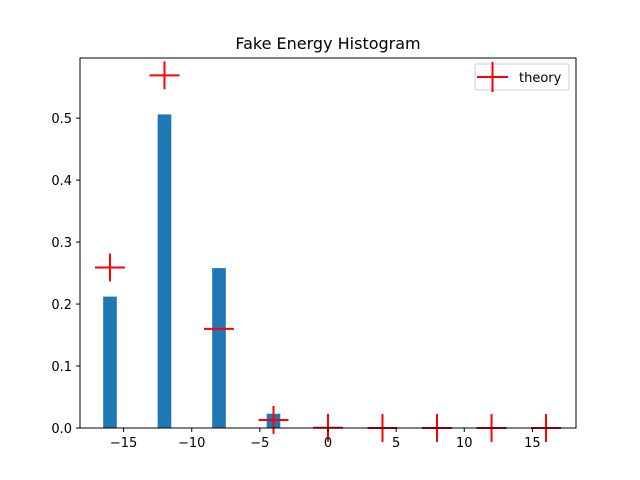 The height and width of the screenshot is (480, 640). I want to click on legend-frame, so click(522, 77).